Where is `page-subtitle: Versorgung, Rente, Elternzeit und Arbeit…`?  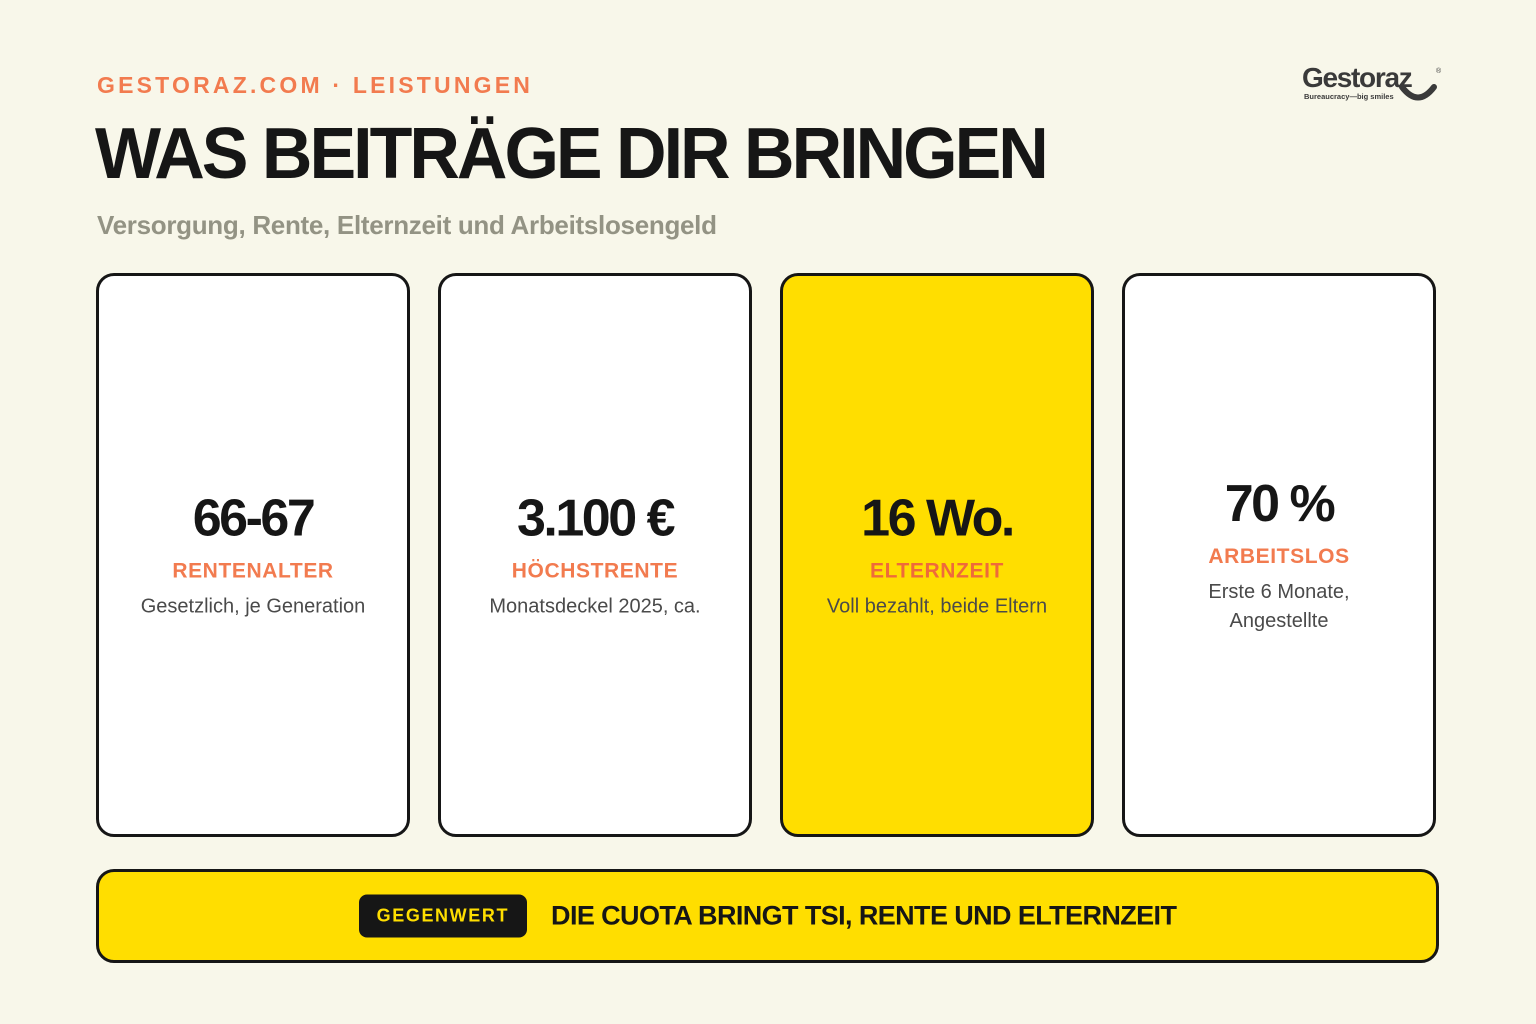
page-subtitle: Versorgung, Rente, Elternzeit und Arbeit… is located at coordinates (407, 225).